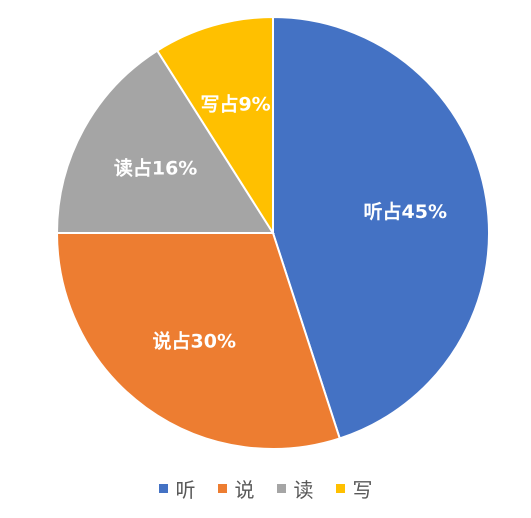 The image size is (531, 518). I want to click on slice-label-write: 写占9%, so click(235, 103).